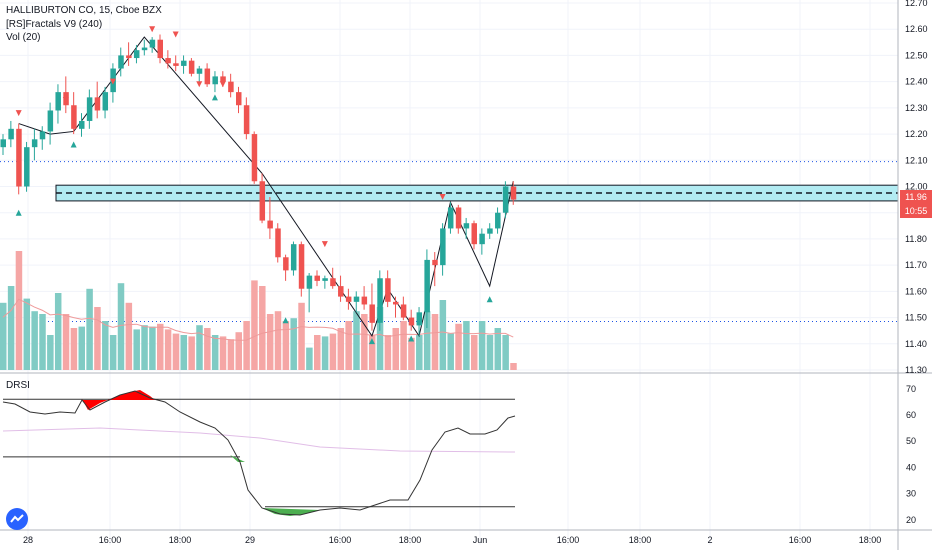 The width and height of the screenshot is (932, 550). What do you see at coordinates (916, 318) in the screenshot?
I see `price-tick-label: 11.50` at bounding box center [916, 318].